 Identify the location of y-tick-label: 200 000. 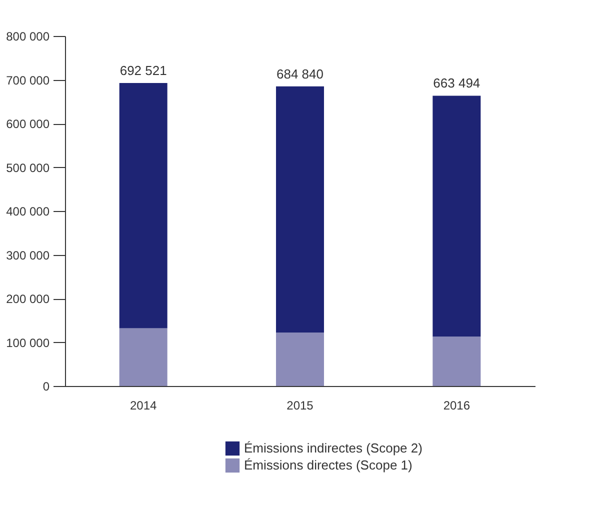
(28, 299).